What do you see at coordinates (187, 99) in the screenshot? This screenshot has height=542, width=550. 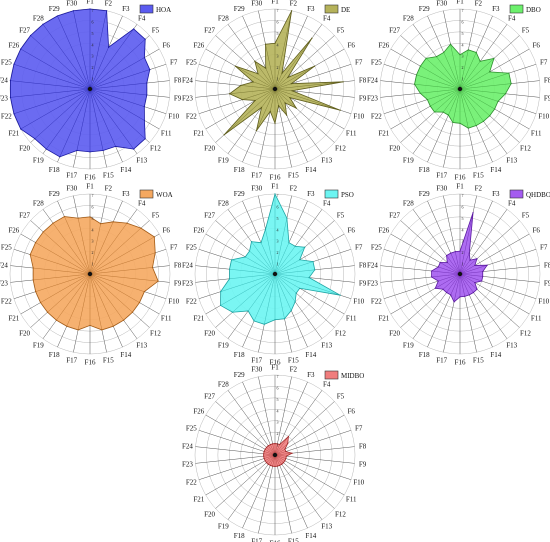 I see `category-label: F23` at bounding box center [187, 99].